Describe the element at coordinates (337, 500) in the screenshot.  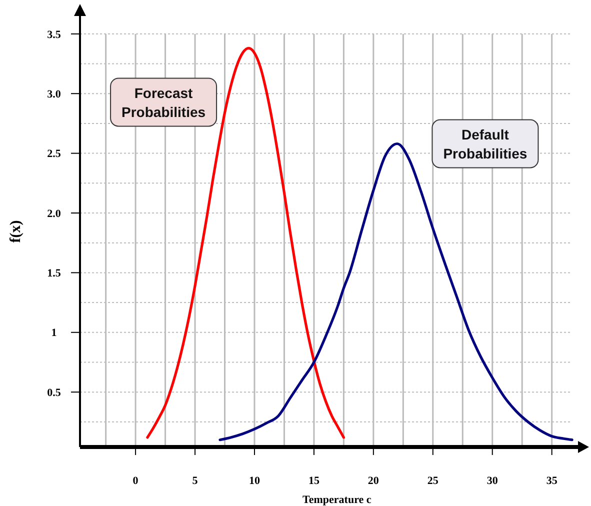
I see `x-axis-title: Temperature c` at that location.